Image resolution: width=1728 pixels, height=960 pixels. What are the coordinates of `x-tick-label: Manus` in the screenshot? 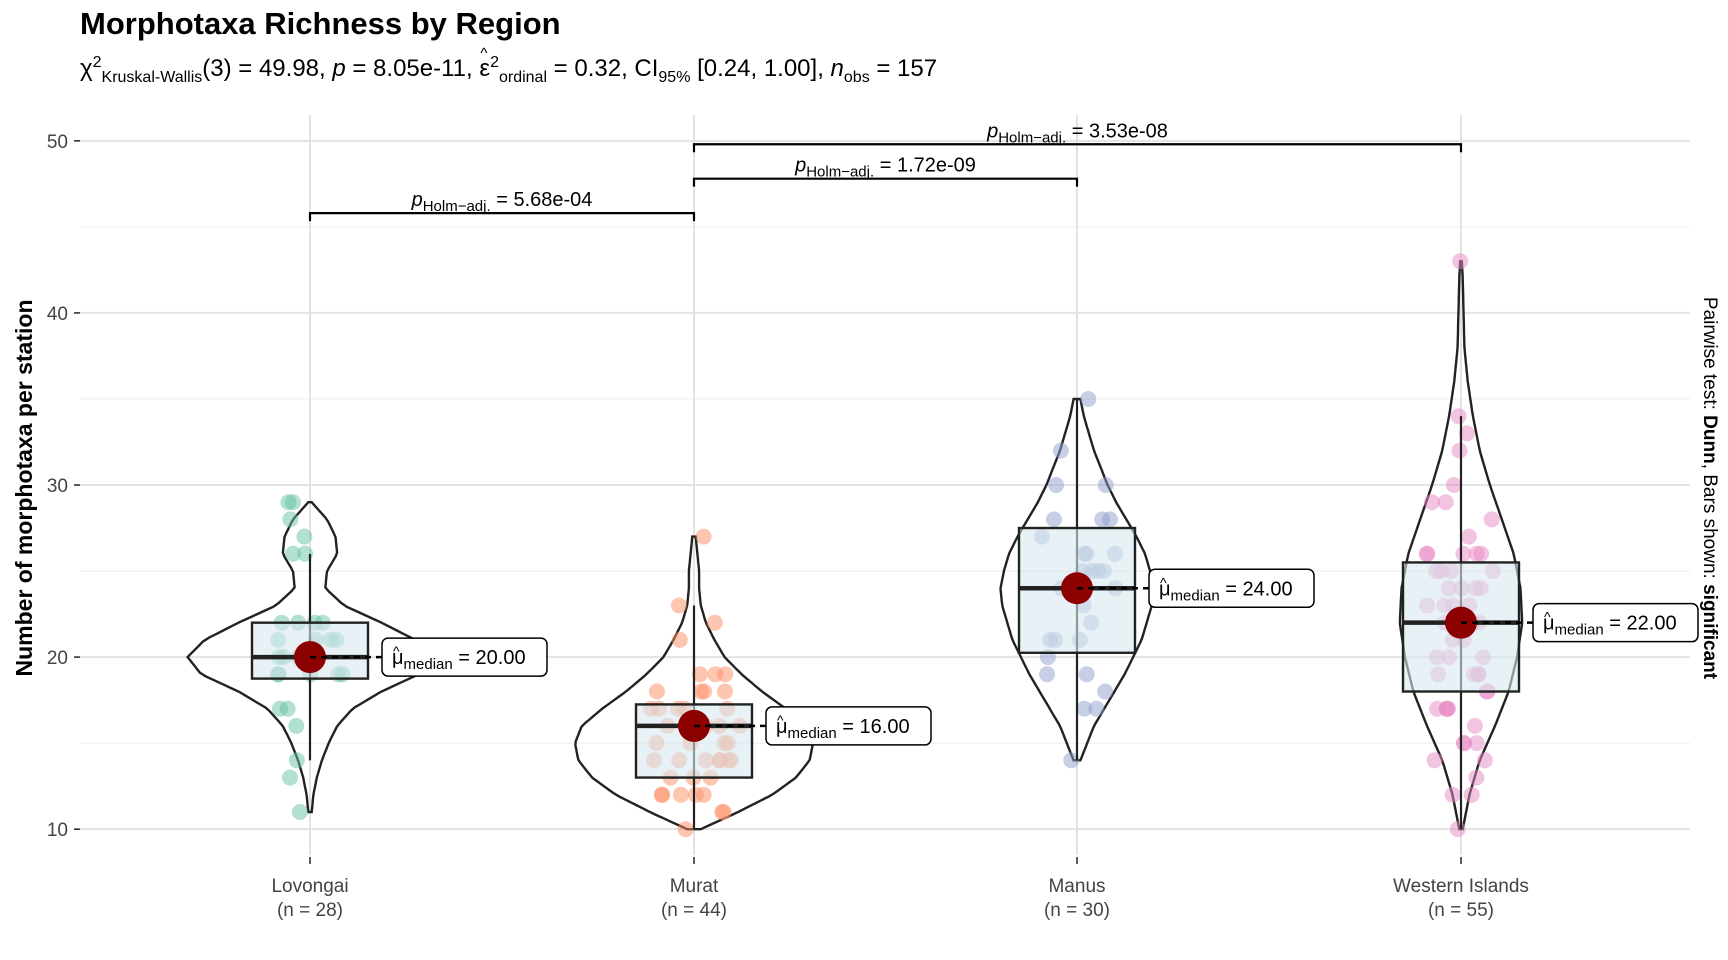 It's located at (1076, 886).